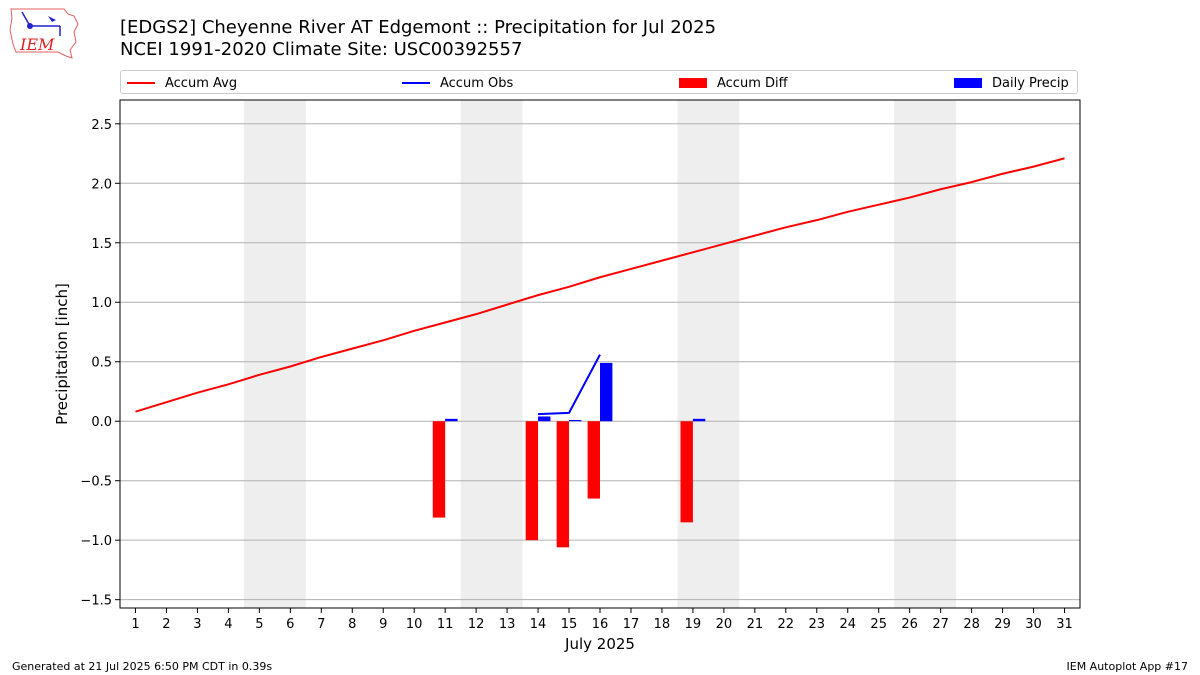 The height and width of the screenshot is (675, 1200). Describe the element at coordinates (755, 624) in the screenshot. I see `x-tick-label: 21` at that location.